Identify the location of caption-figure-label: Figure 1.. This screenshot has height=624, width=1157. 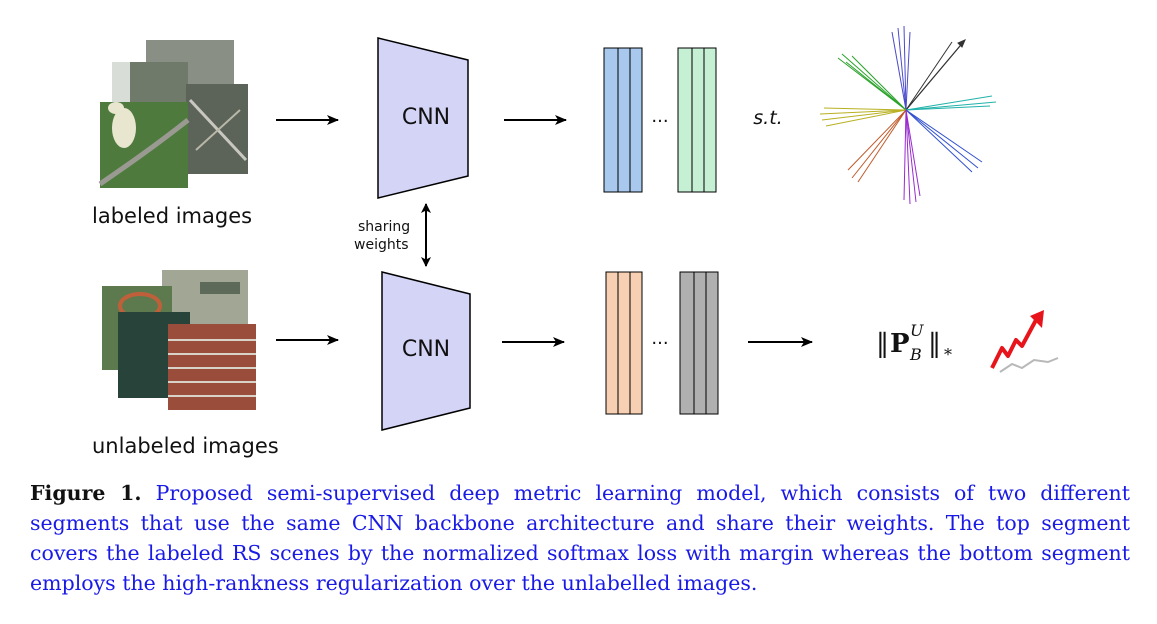
(86, 493).